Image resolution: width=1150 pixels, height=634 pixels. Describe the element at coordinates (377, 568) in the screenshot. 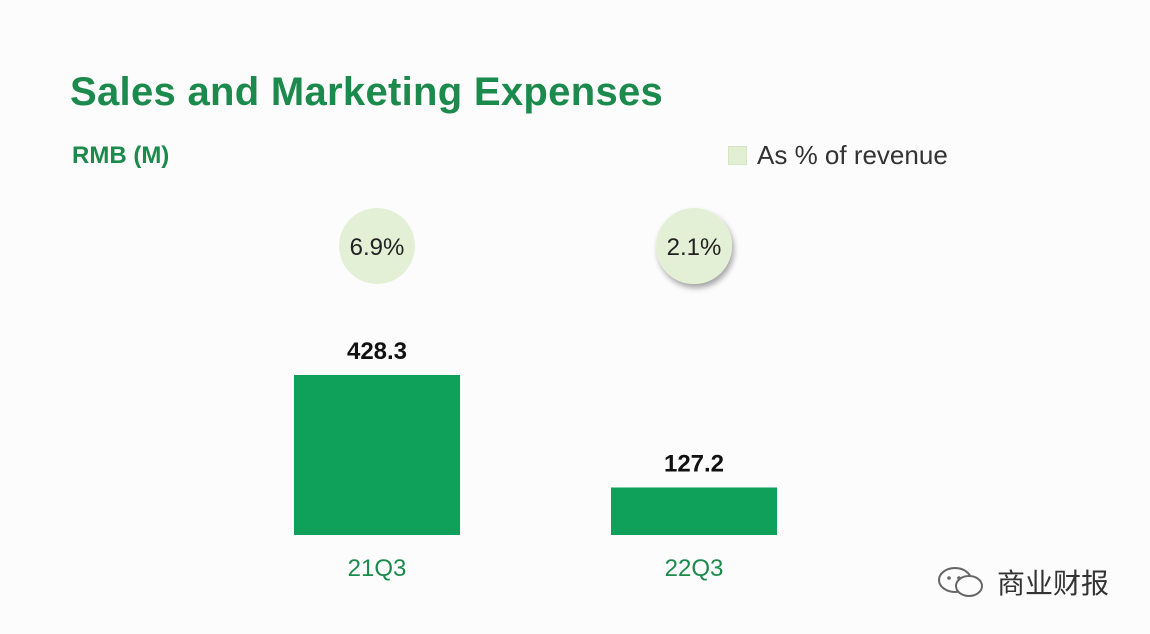

I see `category-label-21Q3: 21Q3` at that location.